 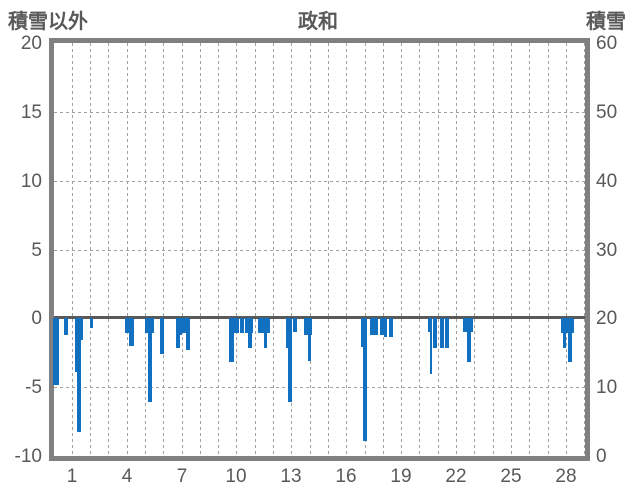 I want to click on x-axis-tick: 28, so click(x=566, y=476).